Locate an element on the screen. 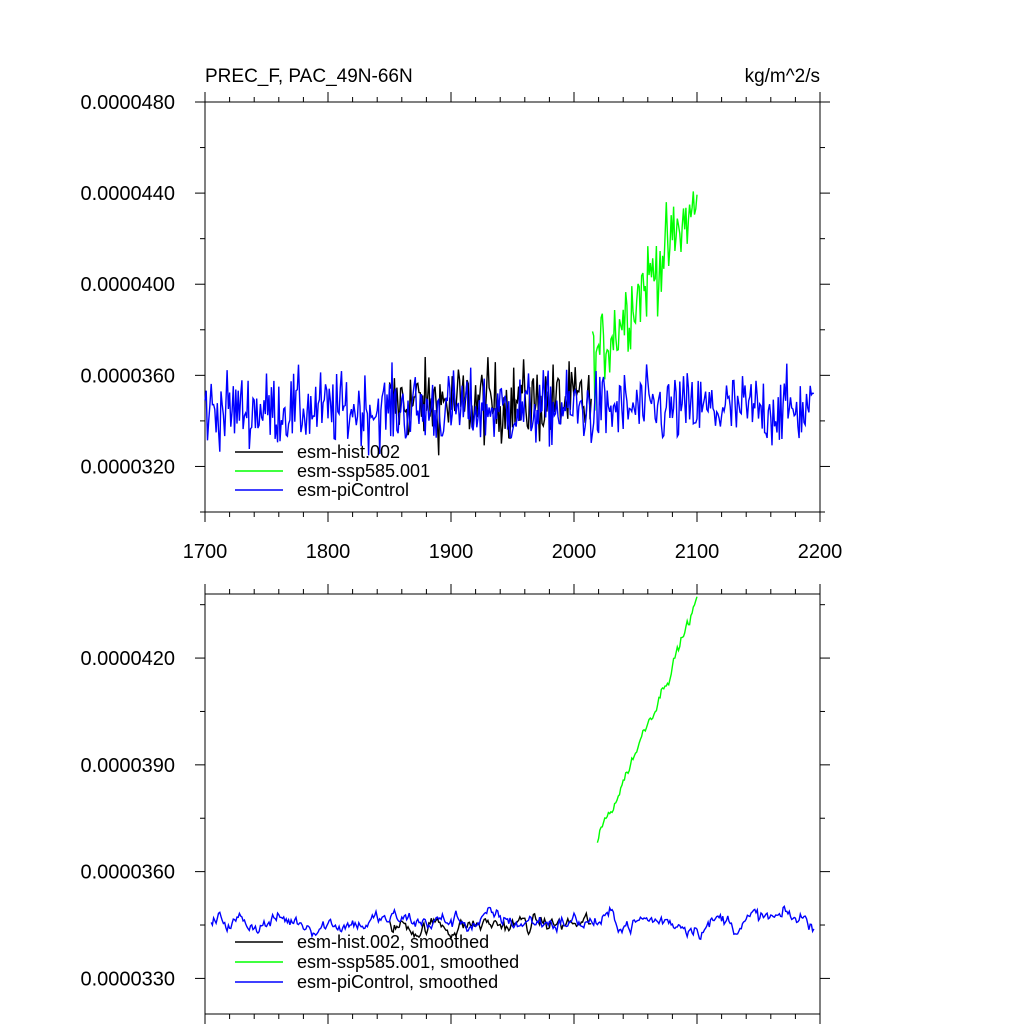 This screenshot has height=1024, width=1024. legend-label: esm-ssp585.001, smoothed is located at coordinates (408, 962).